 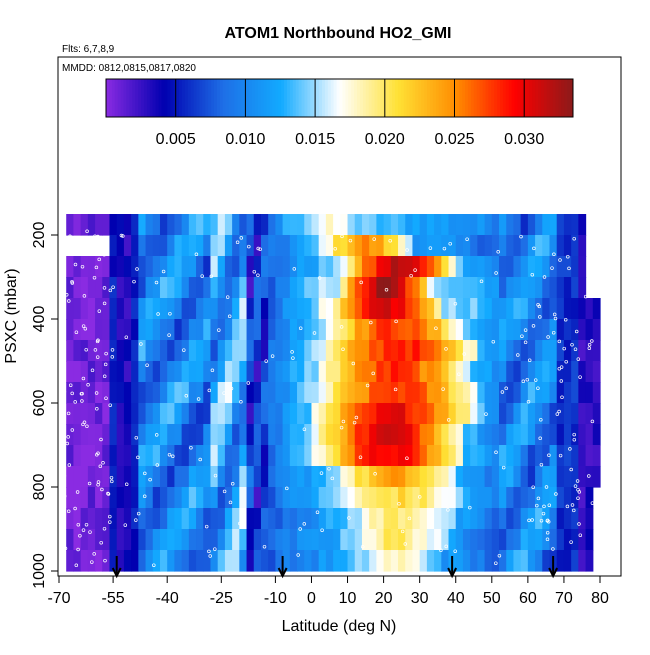 What do you see at coordinates (454, 139) in the screenshot?
I see `colorbar-tick-label: 0.025` at bounding box center [454, 139].